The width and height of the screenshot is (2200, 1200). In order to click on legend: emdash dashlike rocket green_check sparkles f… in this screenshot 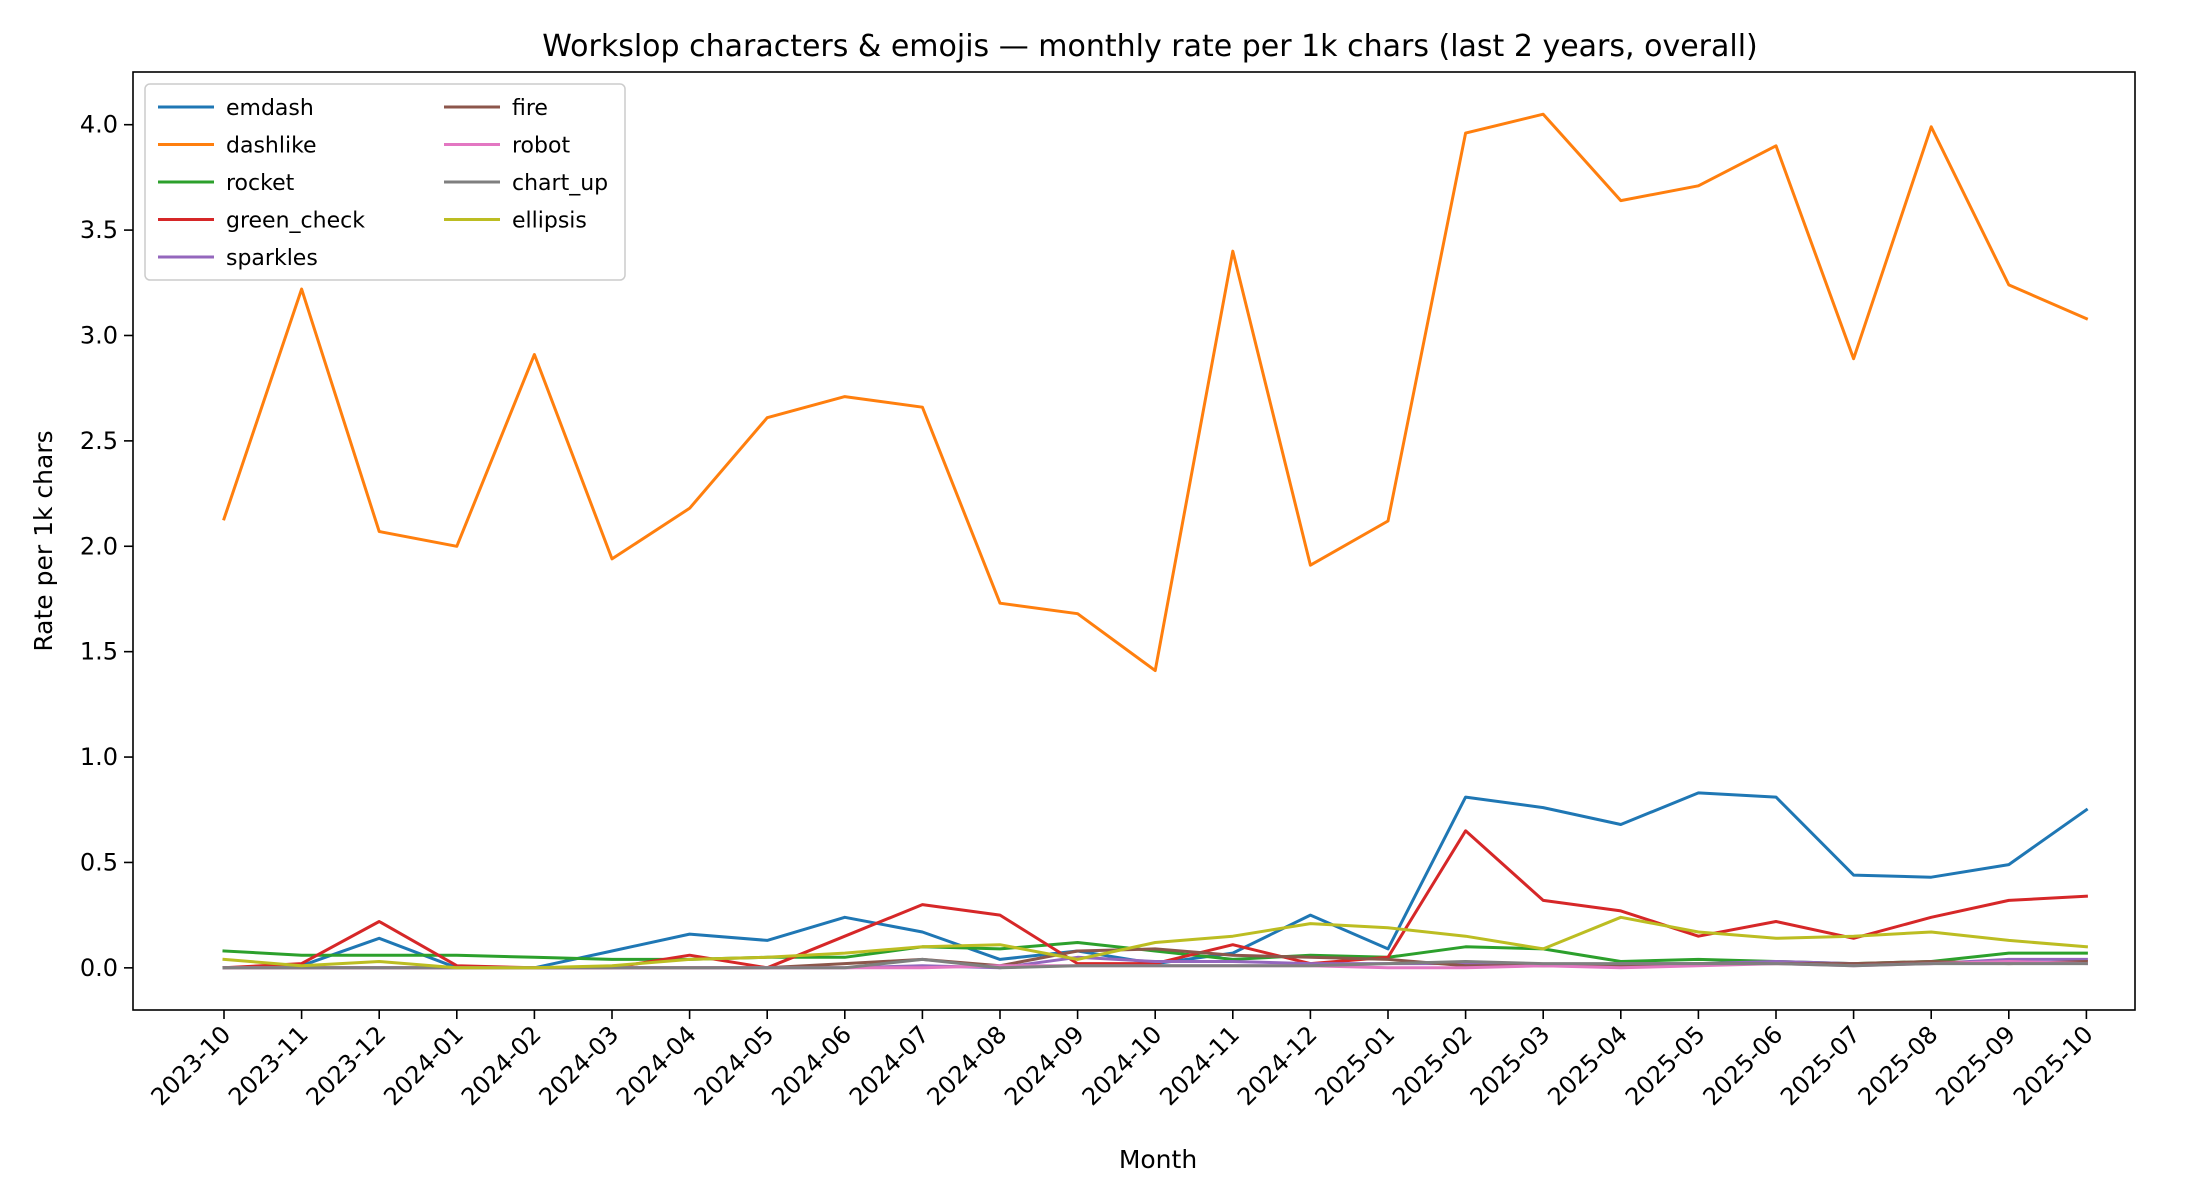, I will do `click(385, 182)`.